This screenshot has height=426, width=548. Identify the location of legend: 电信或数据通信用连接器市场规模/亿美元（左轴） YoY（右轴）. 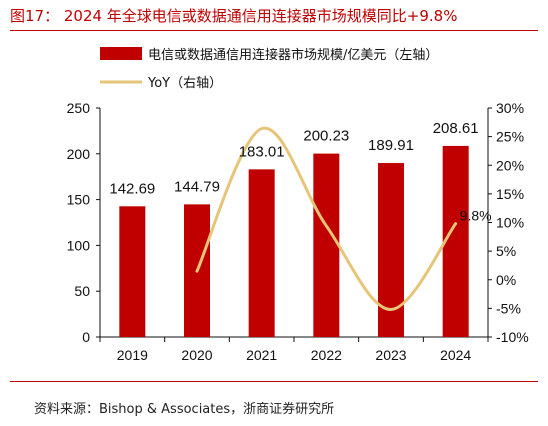
(269, 69).